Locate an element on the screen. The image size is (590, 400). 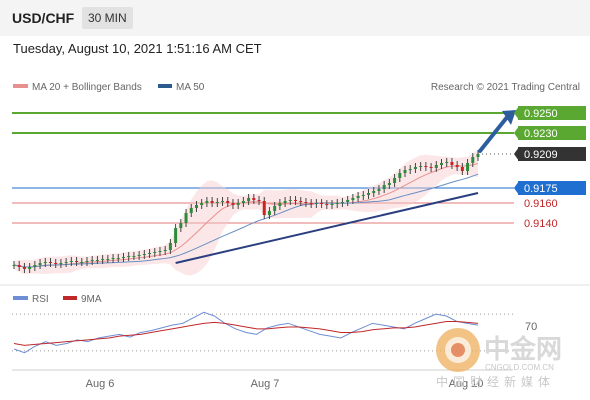
rsi-line is located at coordinates (246, 332).